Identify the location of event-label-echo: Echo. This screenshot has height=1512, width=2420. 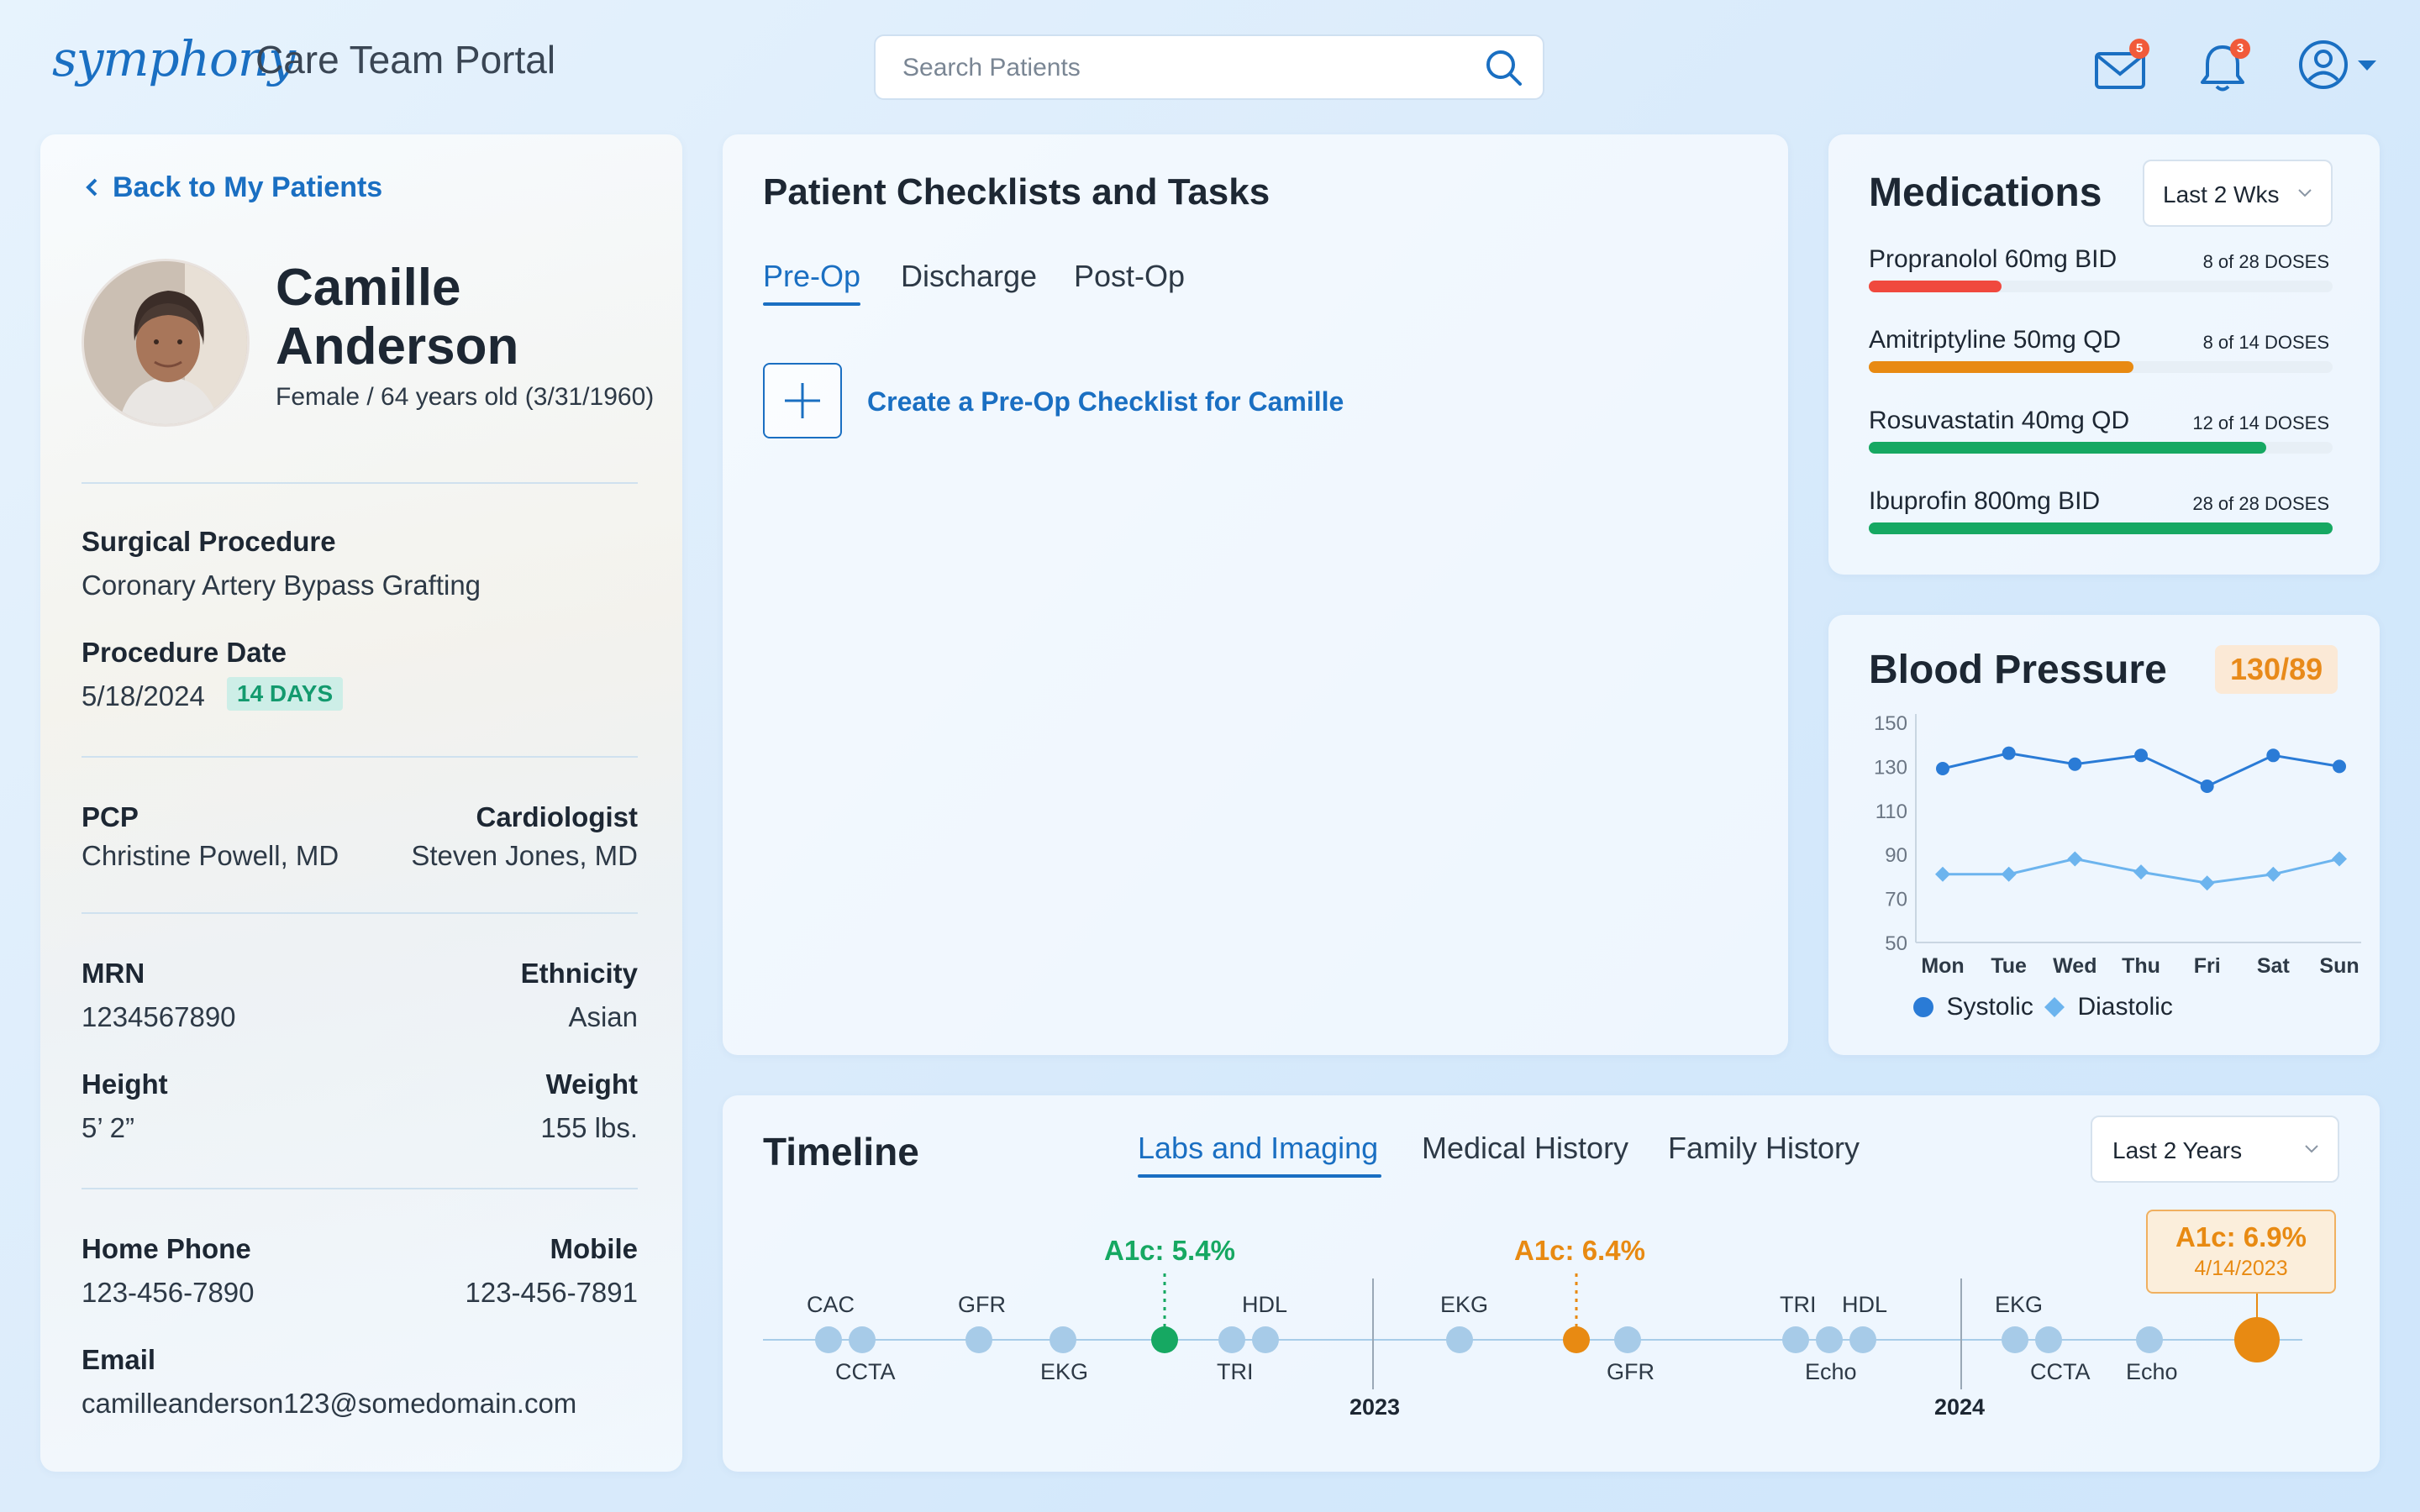
(2152, 1371).